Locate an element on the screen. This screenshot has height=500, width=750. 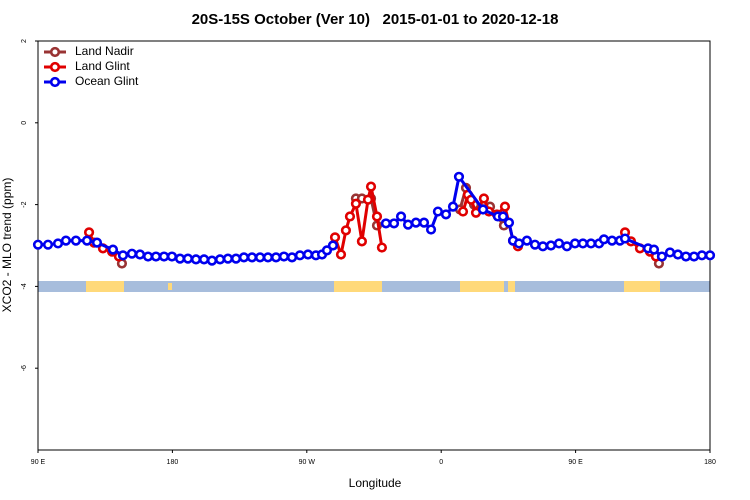
y-tick-label: 0 is located at coordinates (24, 123).